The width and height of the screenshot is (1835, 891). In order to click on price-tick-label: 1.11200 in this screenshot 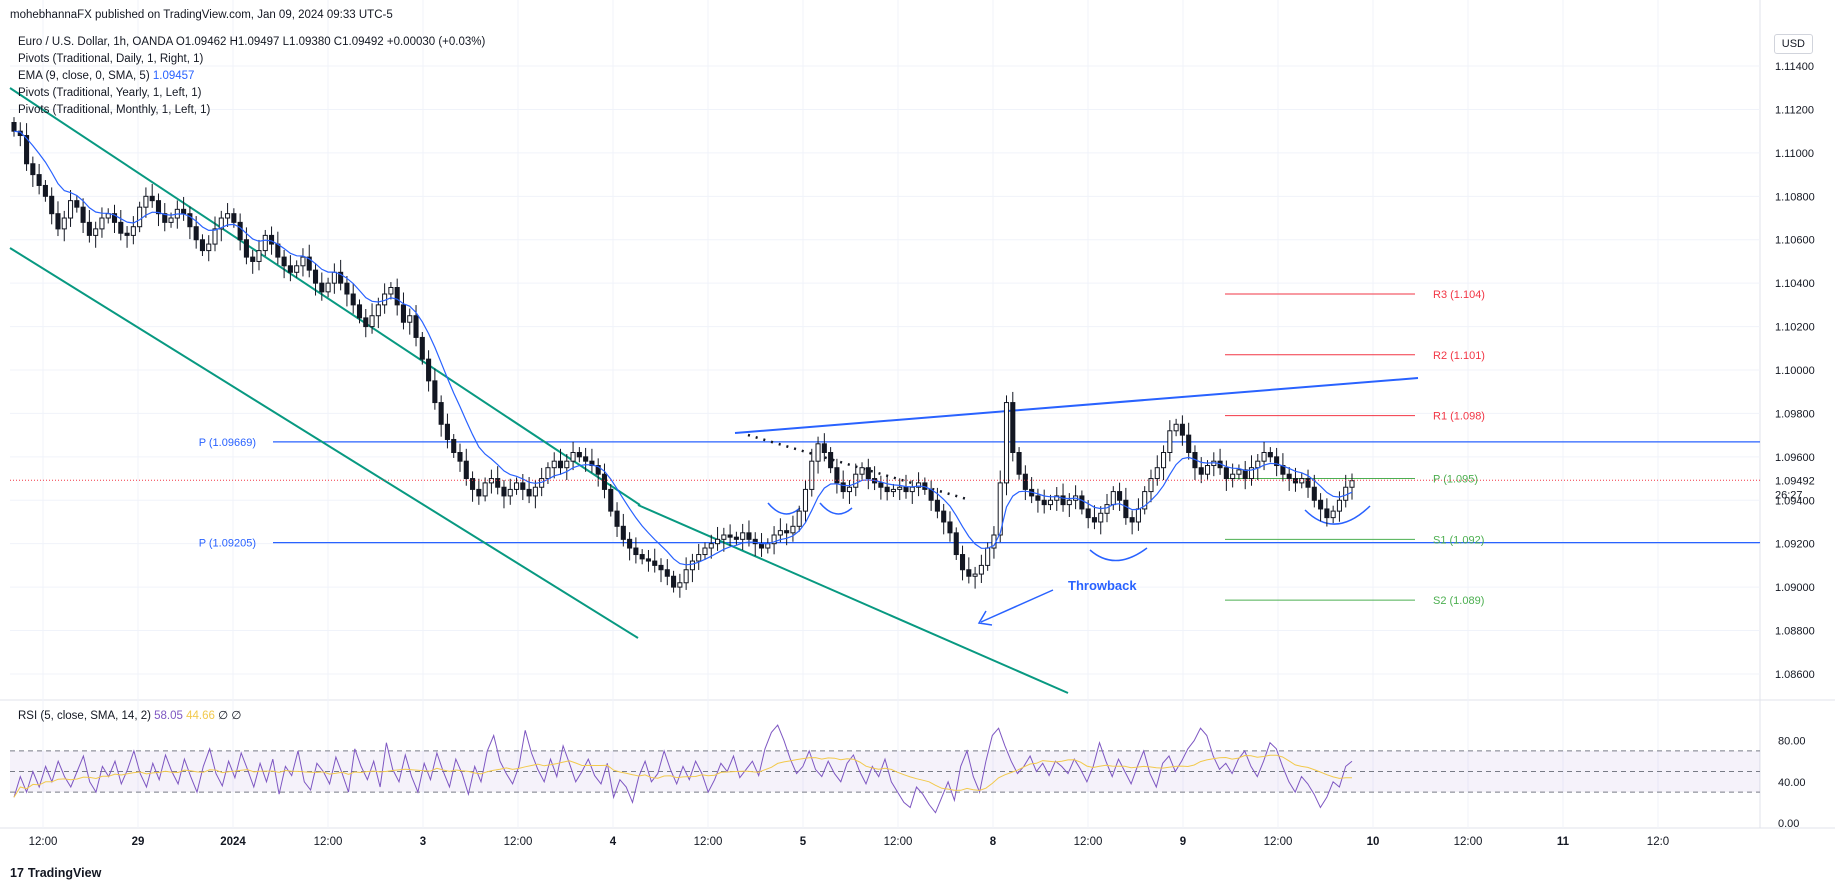, I will do `click(1794, 110)`.